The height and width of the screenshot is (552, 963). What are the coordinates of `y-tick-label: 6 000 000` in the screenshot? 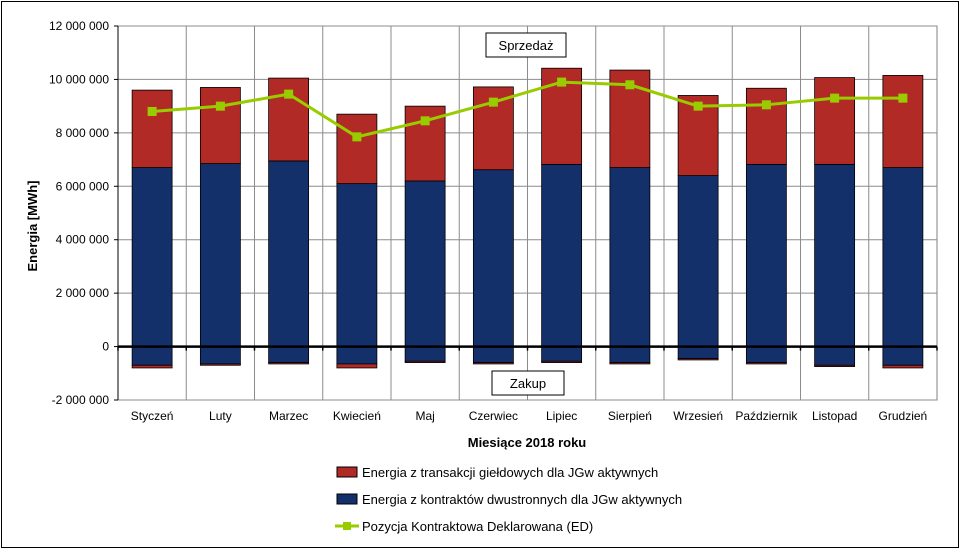 It's located at (83, 186).